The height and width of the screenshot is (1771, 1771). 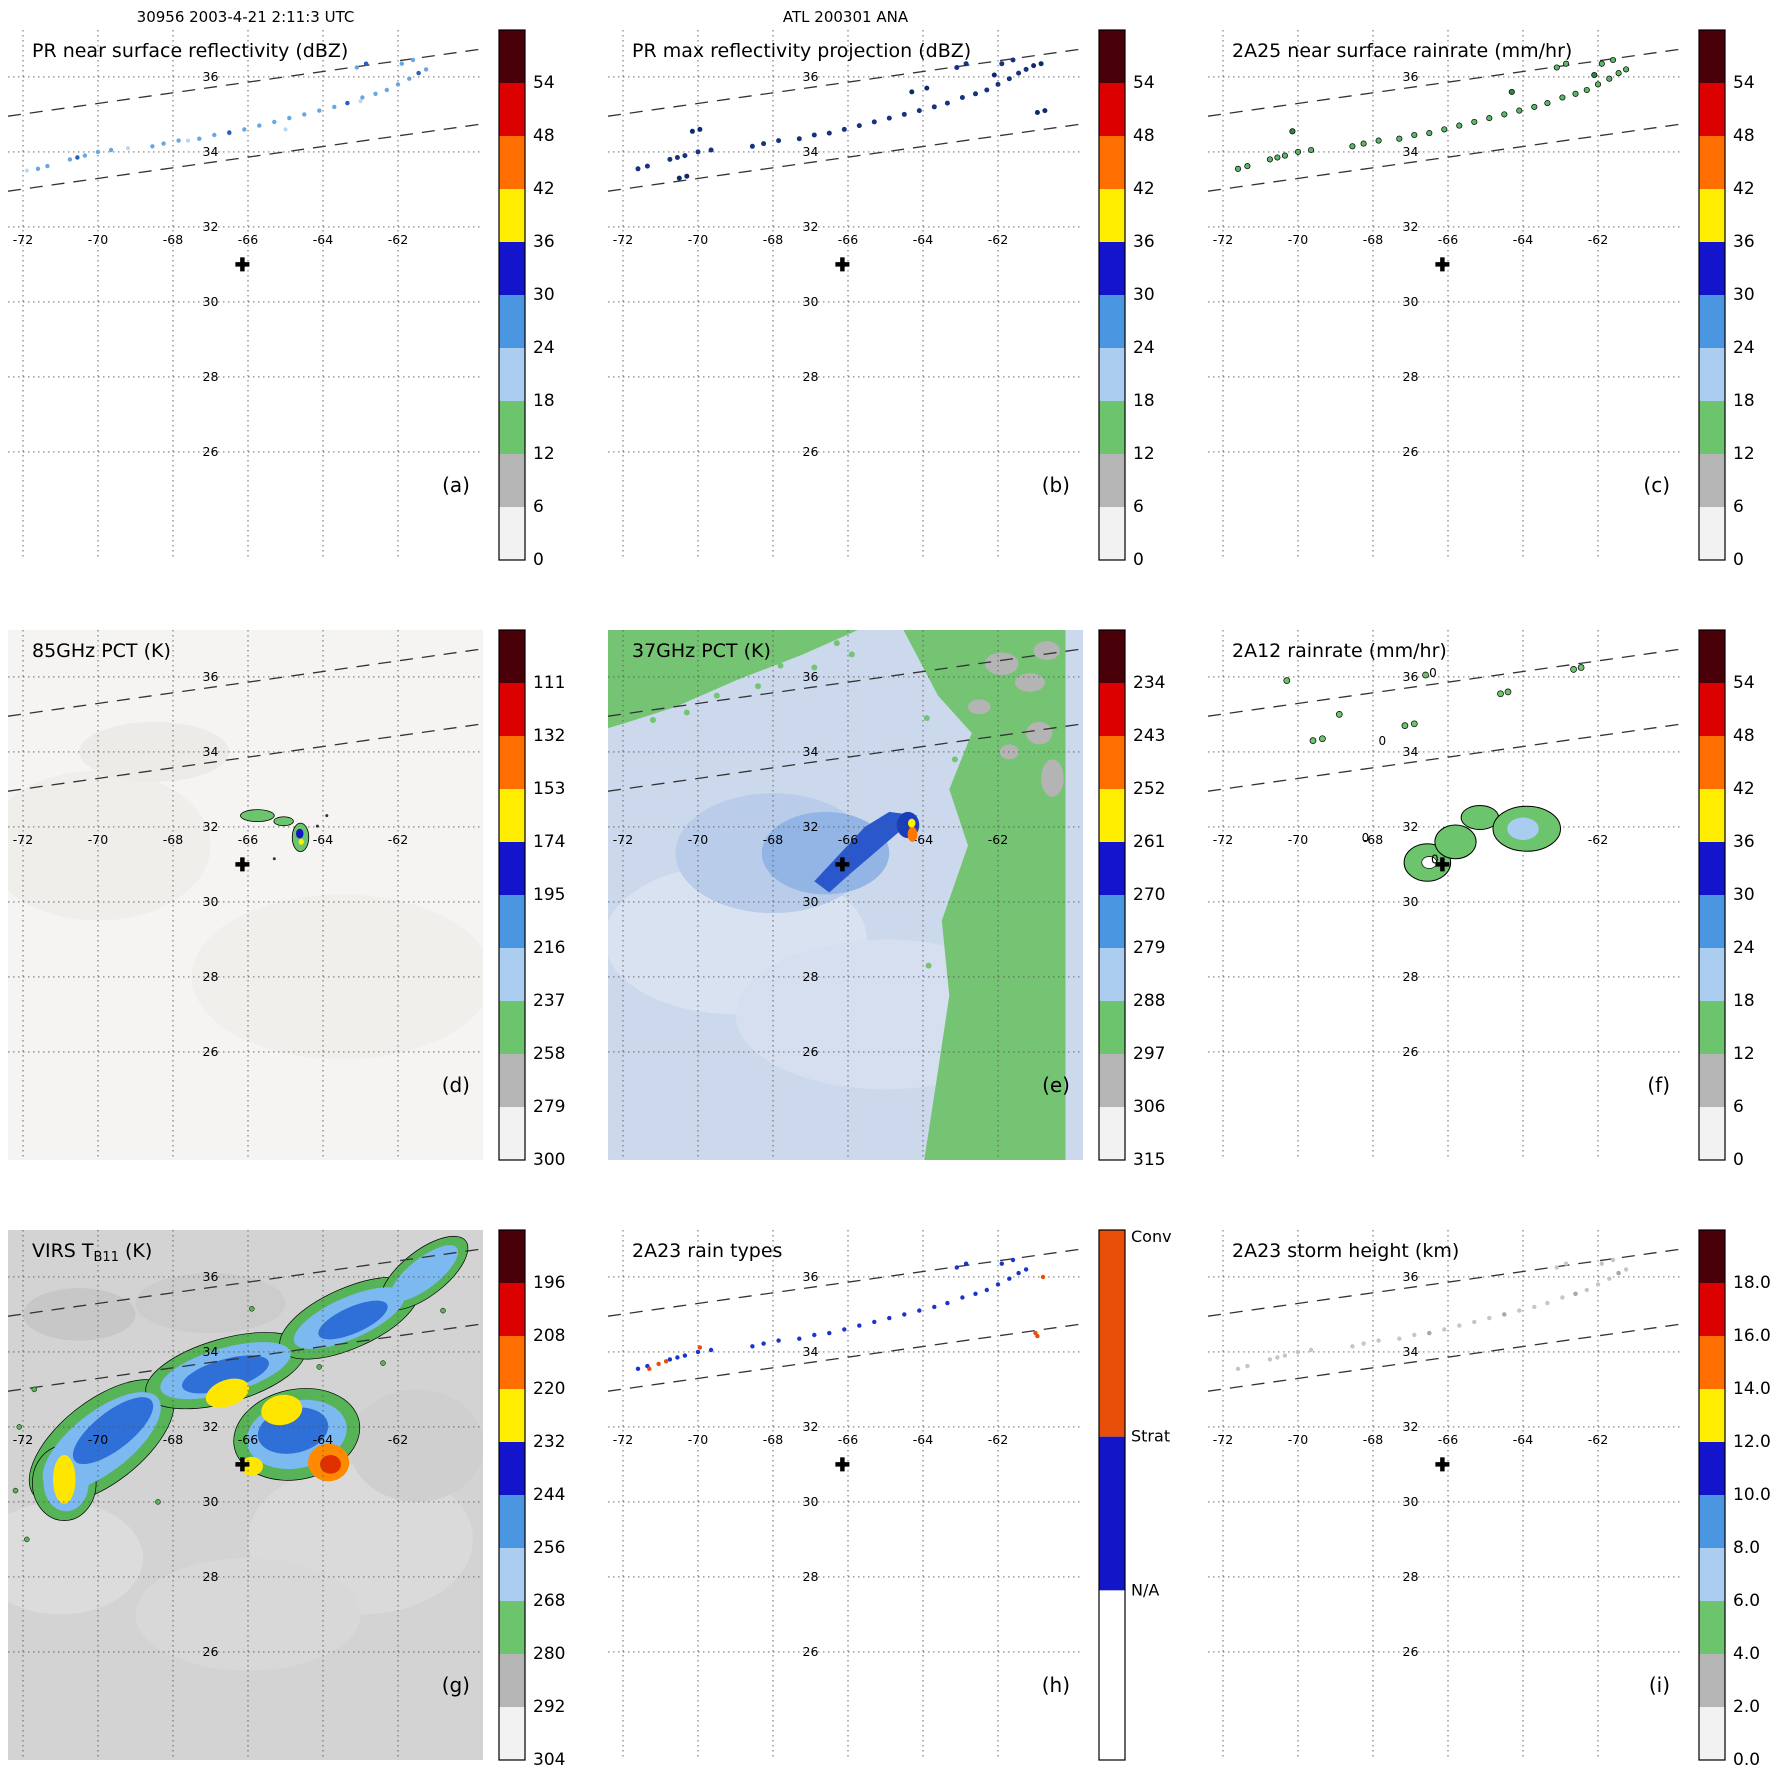 What do you see at coordinates (1144, 348) in the screenshot?
I see `colorbar-tick: 24` at bounding box center [1144, 348].